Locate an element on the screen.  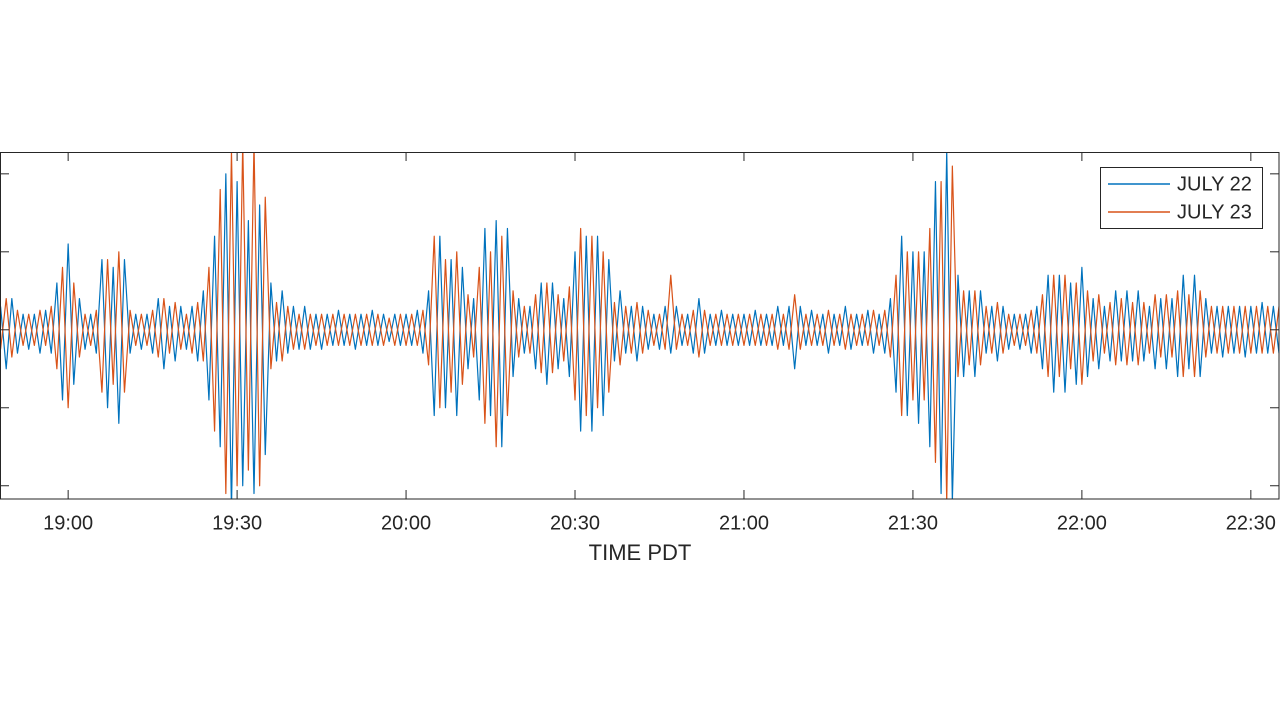
legend-label: JULY 23 is located at coordinates (1214, 212).